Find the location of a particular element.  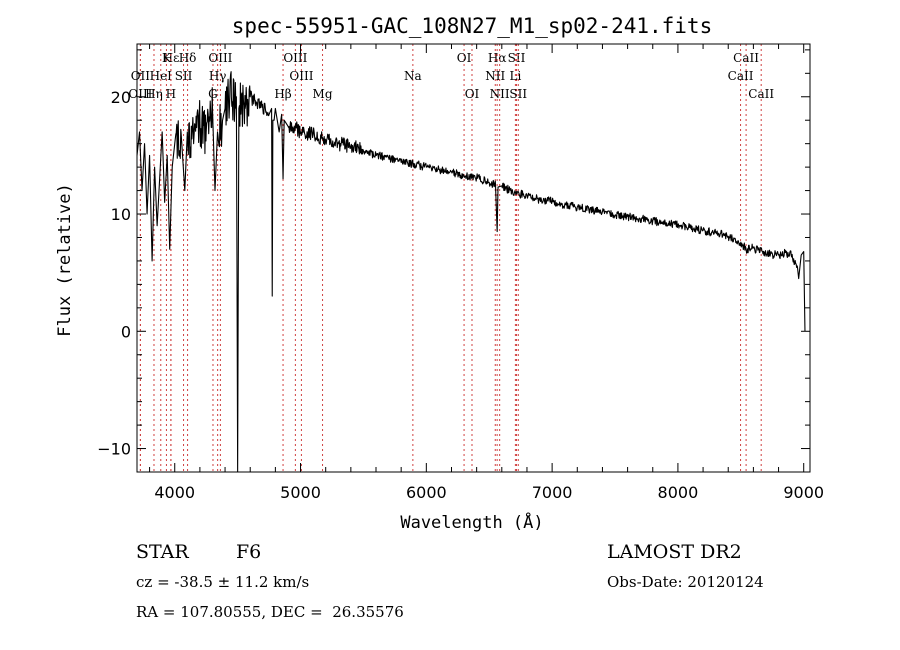

line-label: Hδ is located at coordinates (188, 58).